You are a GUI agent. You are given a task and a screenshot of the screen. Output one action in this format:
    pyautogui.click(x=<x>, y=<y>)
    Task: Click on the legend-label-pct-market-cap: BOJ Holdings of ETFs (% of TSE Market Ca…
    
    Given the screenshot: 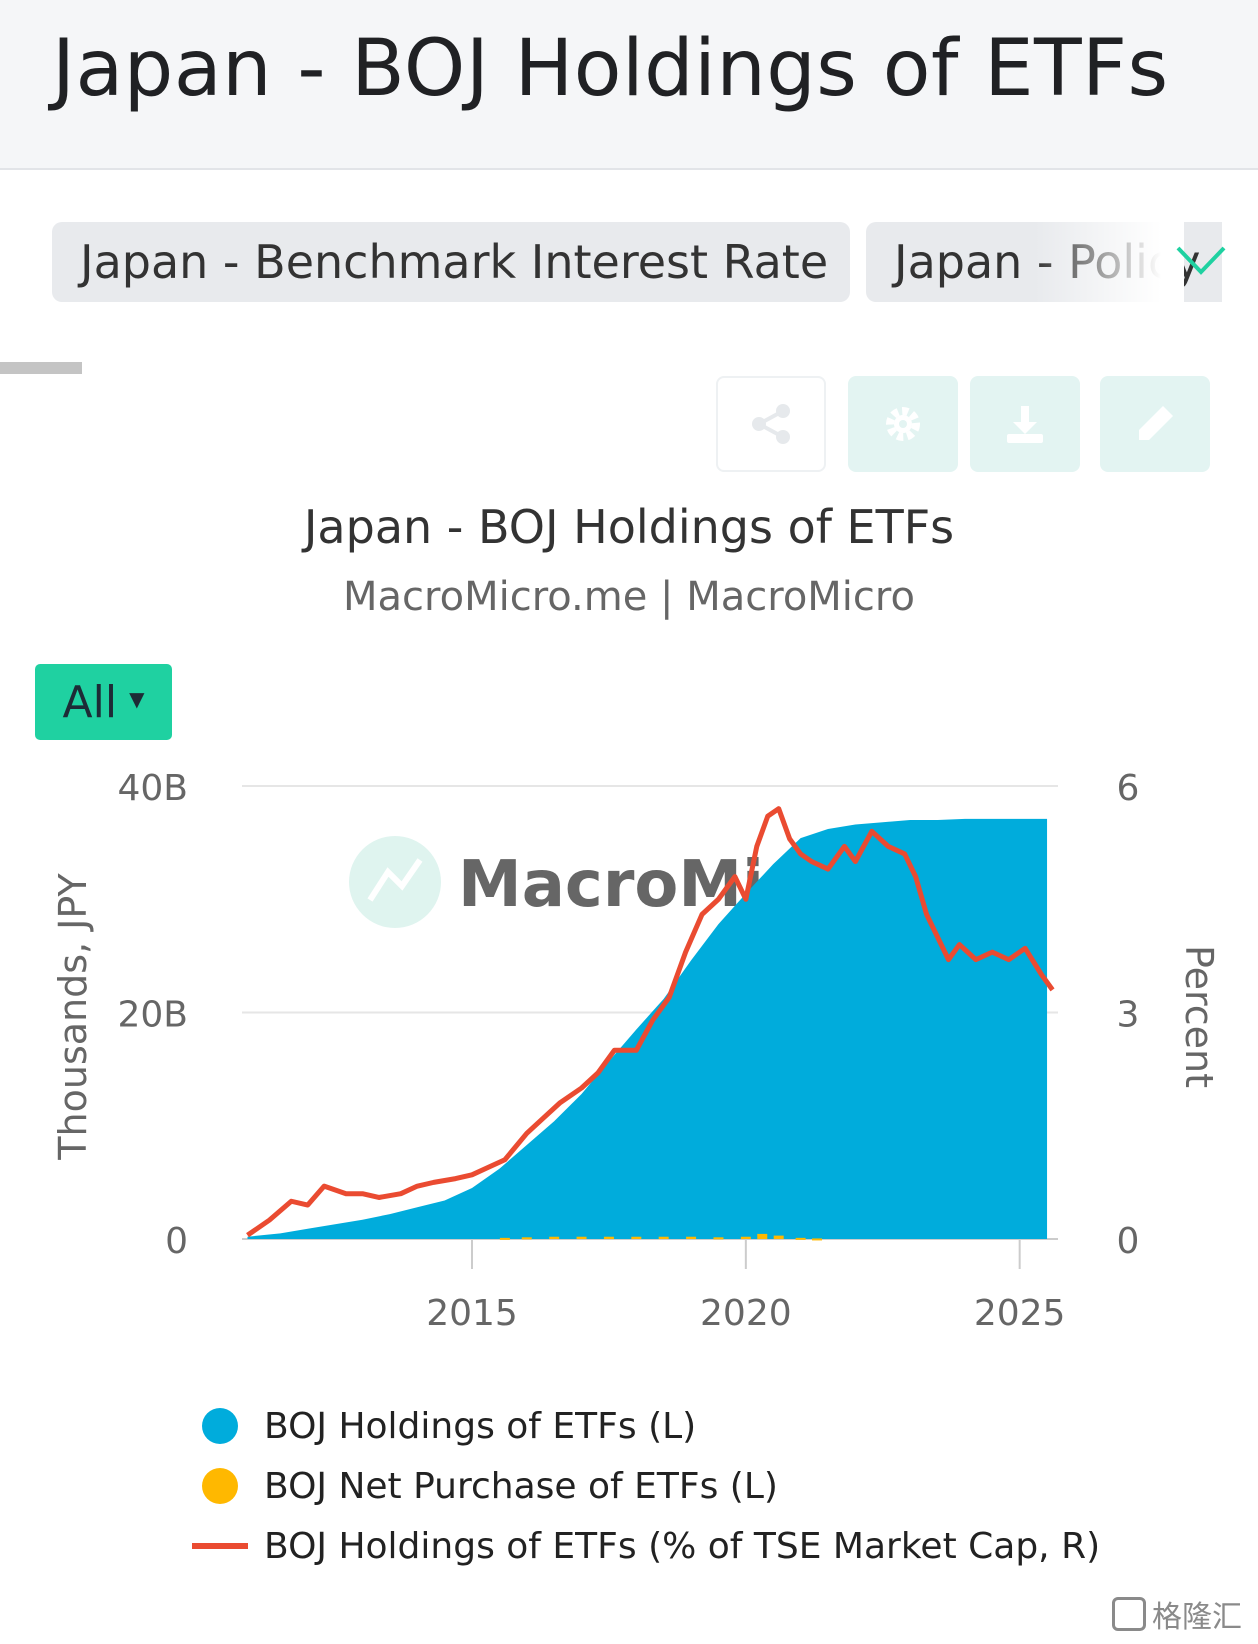 What is the action you would take?
    pyautogui.click(x=682, y=1546)
    